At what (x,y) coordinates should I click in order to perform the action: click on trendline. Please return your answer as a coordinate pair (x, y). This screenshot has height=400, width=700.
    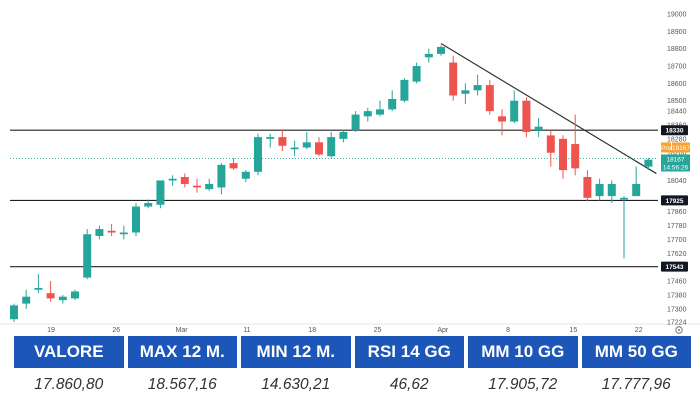
    Looking at the image, I should click on (548, 108).